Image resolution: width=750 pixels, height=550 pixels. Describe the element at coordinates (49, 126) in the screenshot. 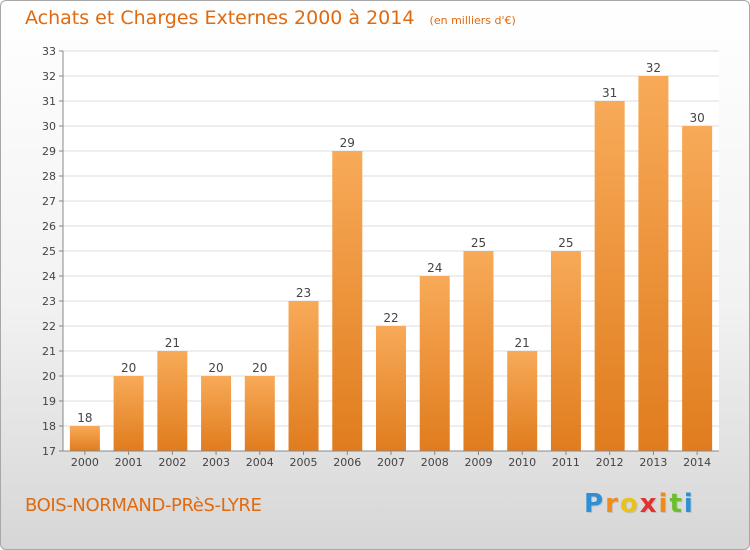

I see `y-tick-label: 30` at that location.